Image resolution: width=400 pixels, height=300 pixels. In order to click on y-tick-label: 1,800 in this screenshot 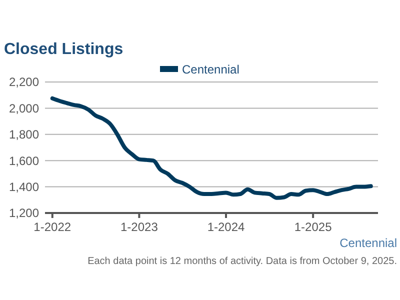, I will do `click(24, 135)`.